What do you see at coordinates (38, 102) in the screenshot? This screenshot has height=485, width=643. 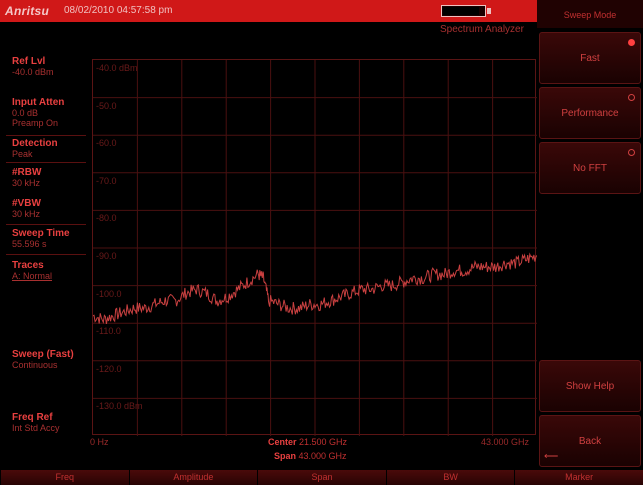 I see `input-atten-label: Input Atten` at bounding box center [38, 102].